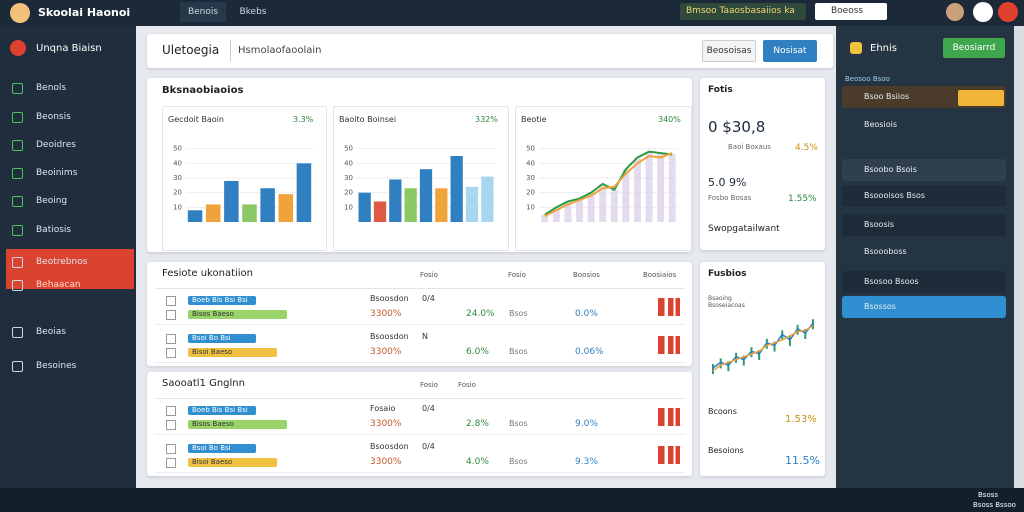 Image resolution: width=1024 pixels, height=512 pixels. I want to click on button: Nosisat, so click(790, 51).